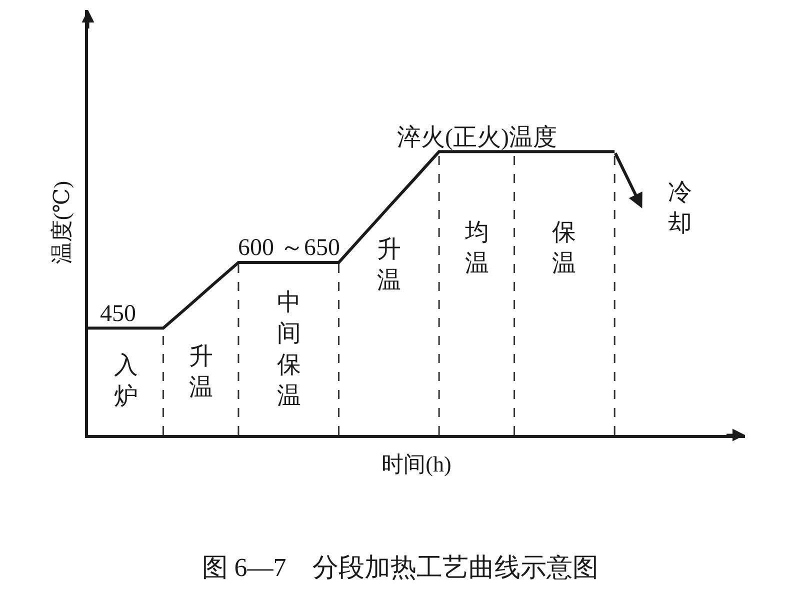 The image size is (800, 600). Describe the element at coordinates (564, 249) in the screenshot. I see `annotation: 保温` at that location.